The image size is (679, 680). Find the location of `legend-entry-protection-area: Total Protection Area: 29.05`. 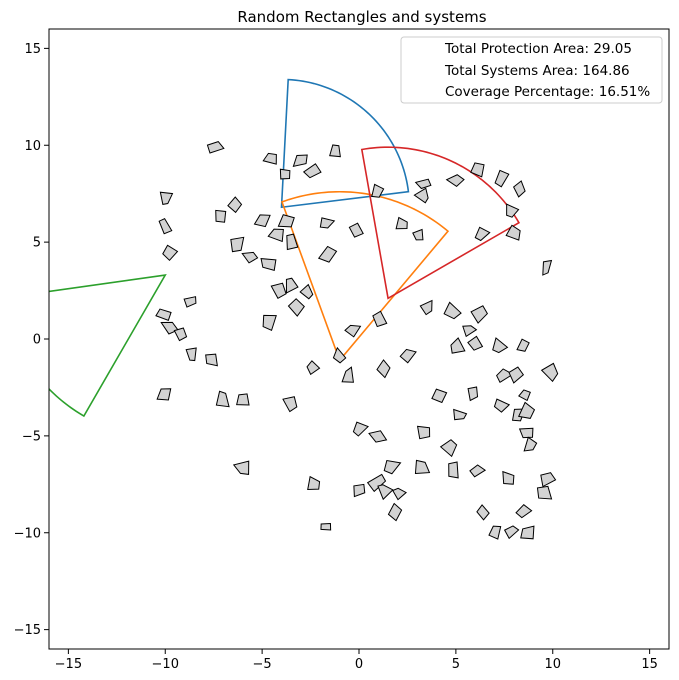

legend-entry-protection-area: Total Protection Area: 29.05 is located at coordinates (538, 49).